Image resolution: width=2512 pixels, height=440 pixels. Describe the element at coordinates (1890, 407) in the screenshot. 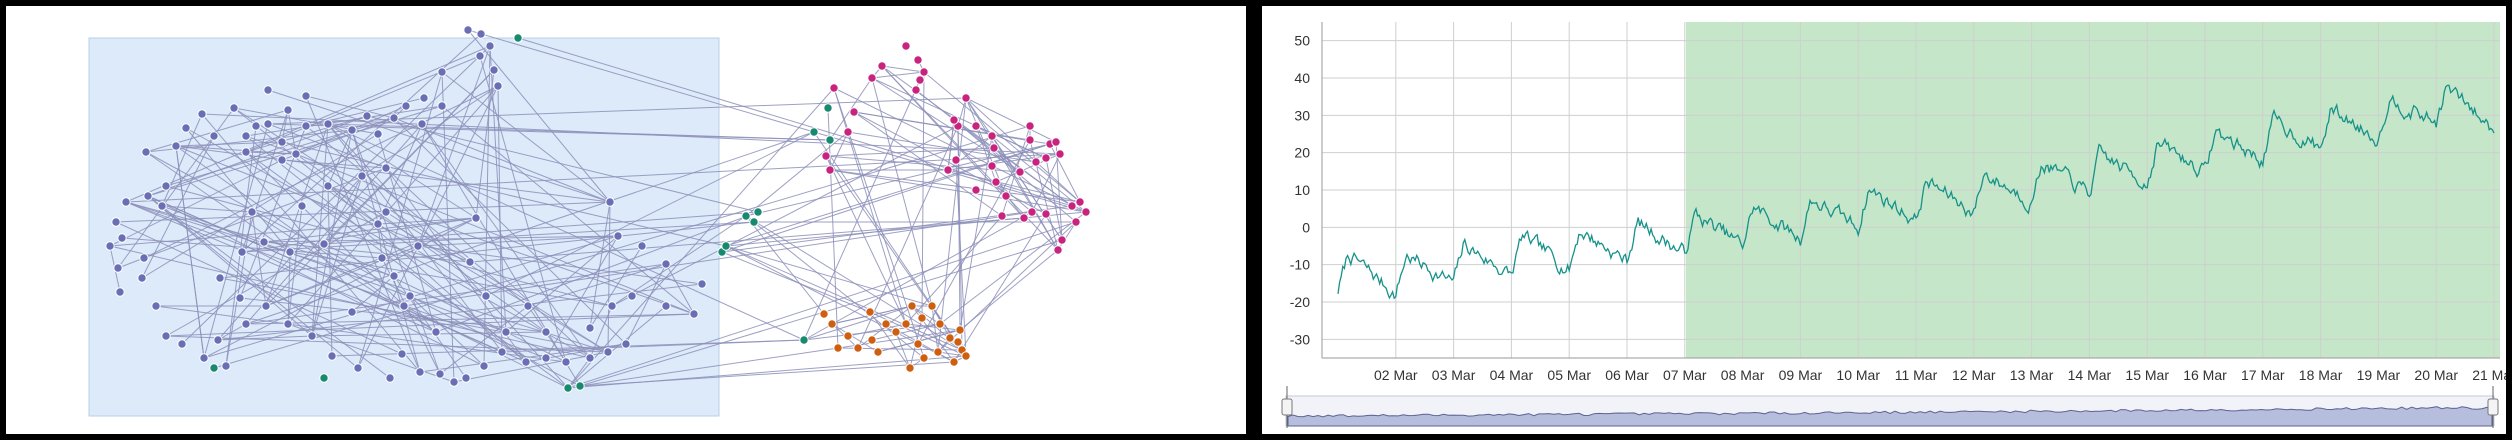

I see `range-navigator` at that location.